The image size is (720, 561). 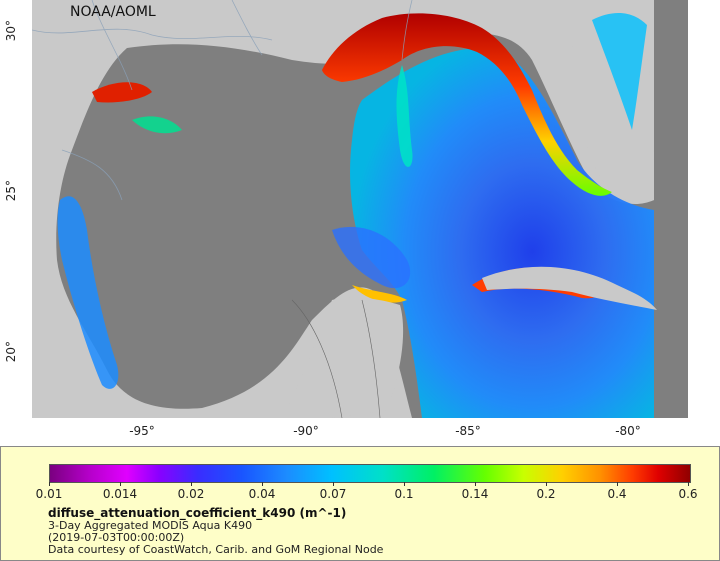 I want to click on yucatan-high, so click(x=379, y=294).